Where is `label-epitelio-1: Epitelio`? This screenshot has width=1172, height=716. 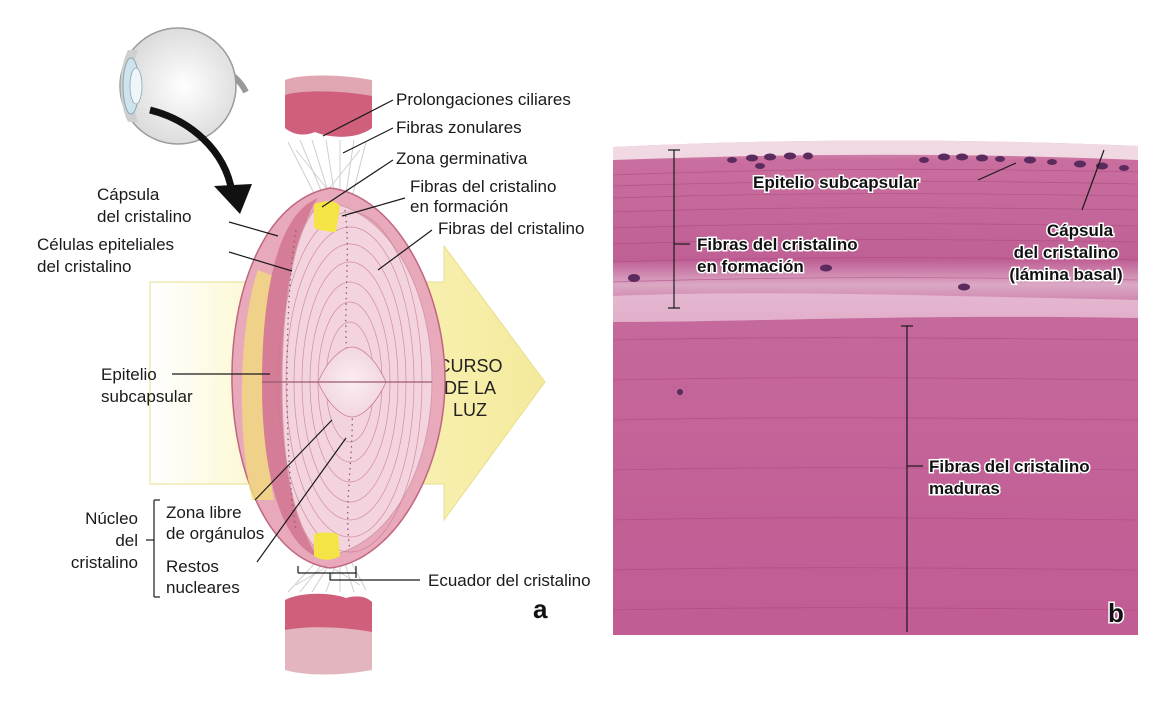
label-epitelio-1: Epitelio is located at coordinates (129, 374).